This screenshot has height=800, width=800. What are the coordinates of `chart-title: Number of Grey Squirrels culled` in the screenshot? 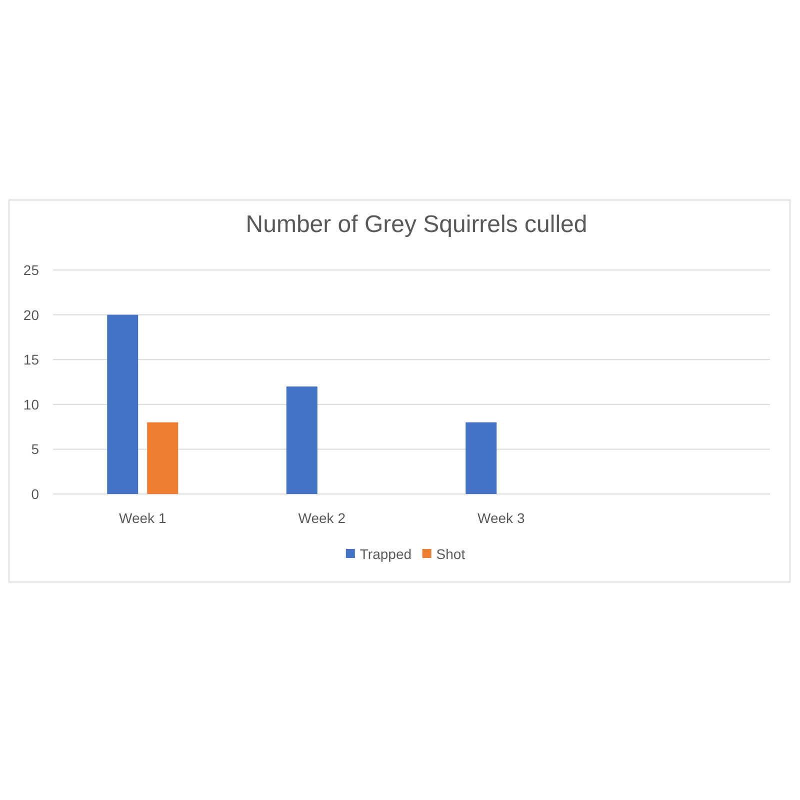 It's located at (417, 224).